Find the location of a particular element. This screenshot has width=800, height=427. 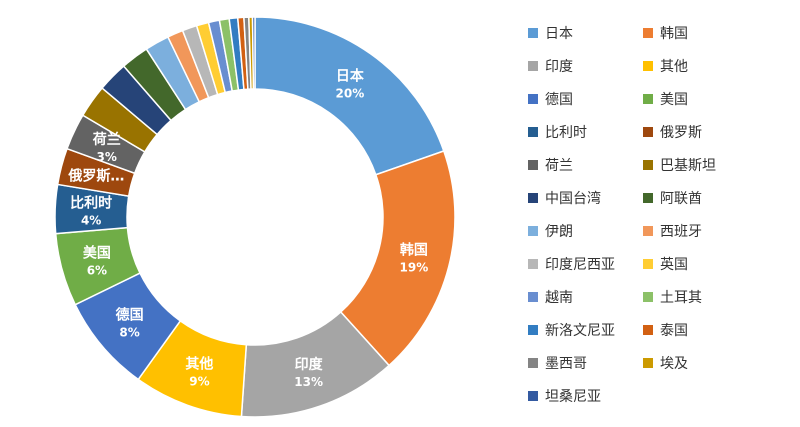

slice-label-pct-8: 3% is located at coordinates (107, 157).